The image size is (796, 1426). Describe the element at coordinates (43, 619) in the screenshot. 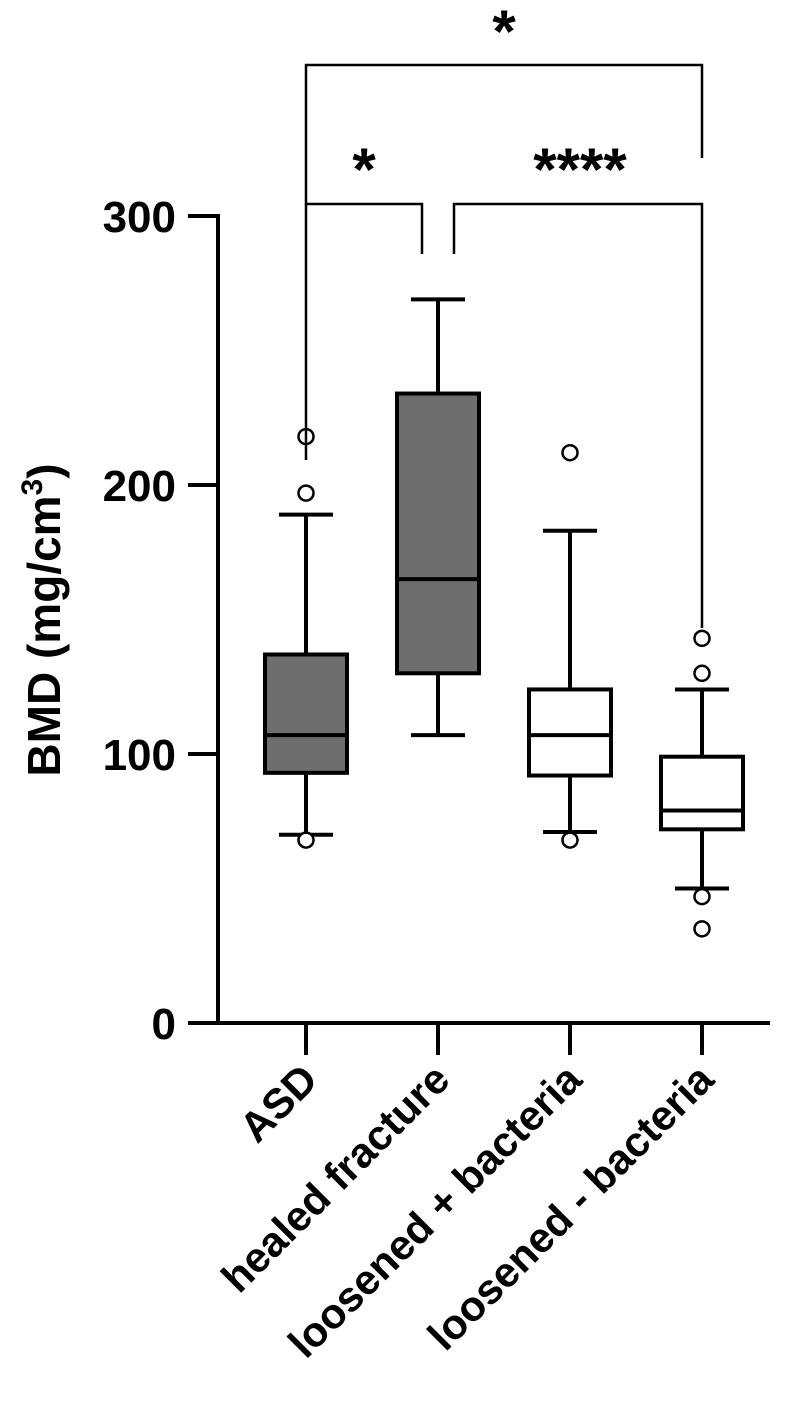

I see `y-axis-label: BMD (mg/cm3)` at that location.